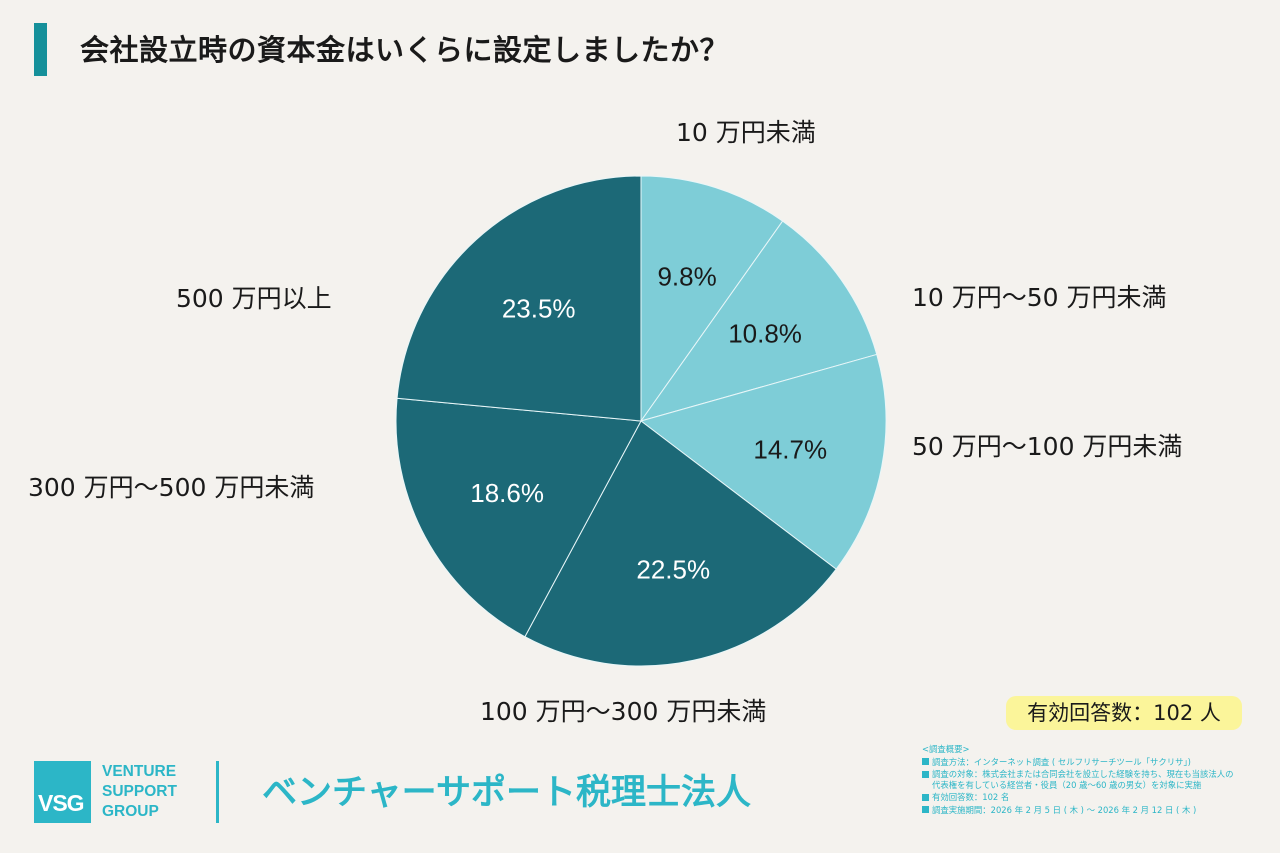  What do you see at coordinates (506, 793) in the screenshot?
I see `company-name: ベンチャーサポート税理士法人` at bounding box center [506, 793].